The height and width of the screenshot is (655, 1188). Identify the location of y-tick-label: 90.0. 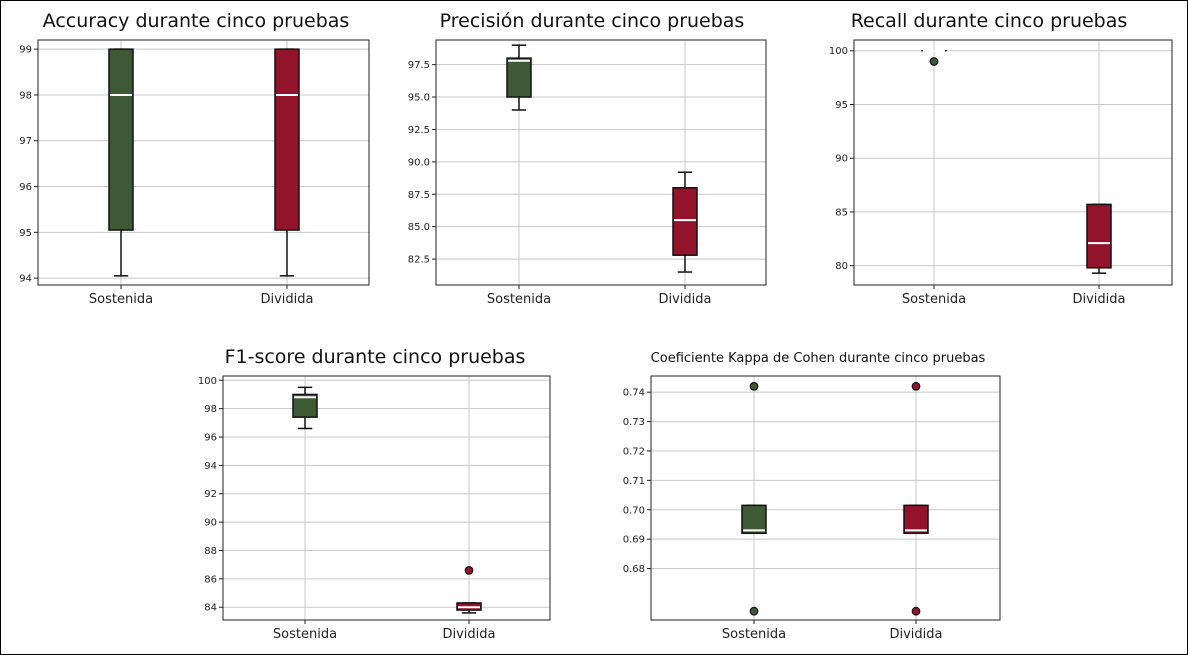
(419, 162).